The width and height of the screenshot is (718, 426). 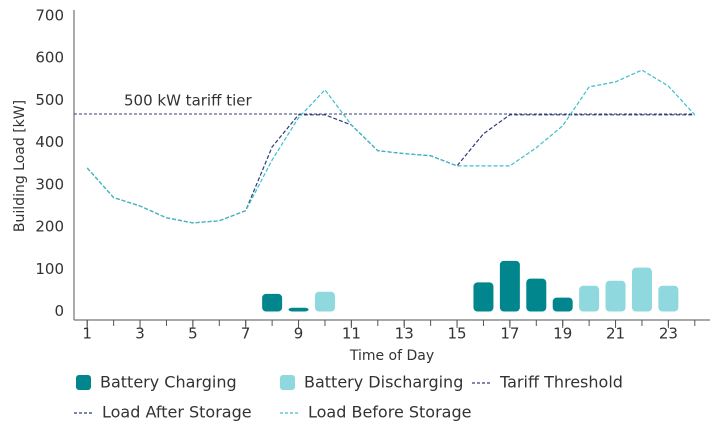 What do you see at coordinates (615, 334) in the screenshot?
I see `x-tick-label: 21` at bounding box center [615, 334].